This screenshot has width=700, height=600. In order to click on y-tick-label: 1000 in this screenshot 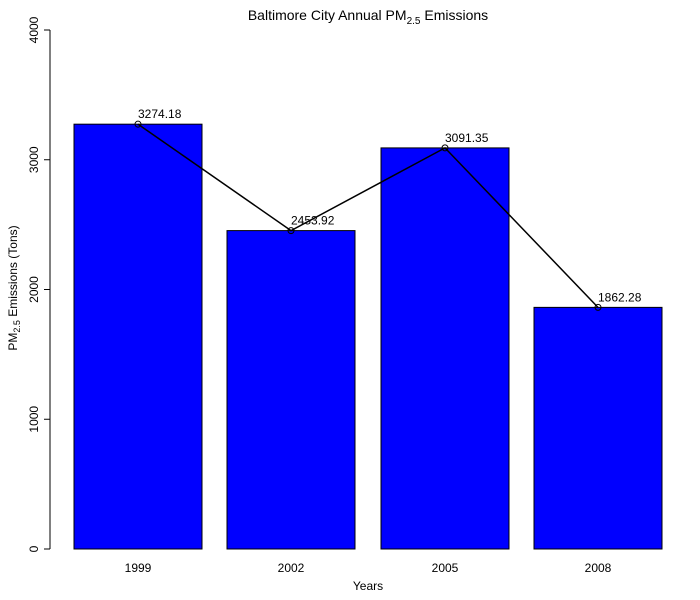, I will do `click(34, 419)`.